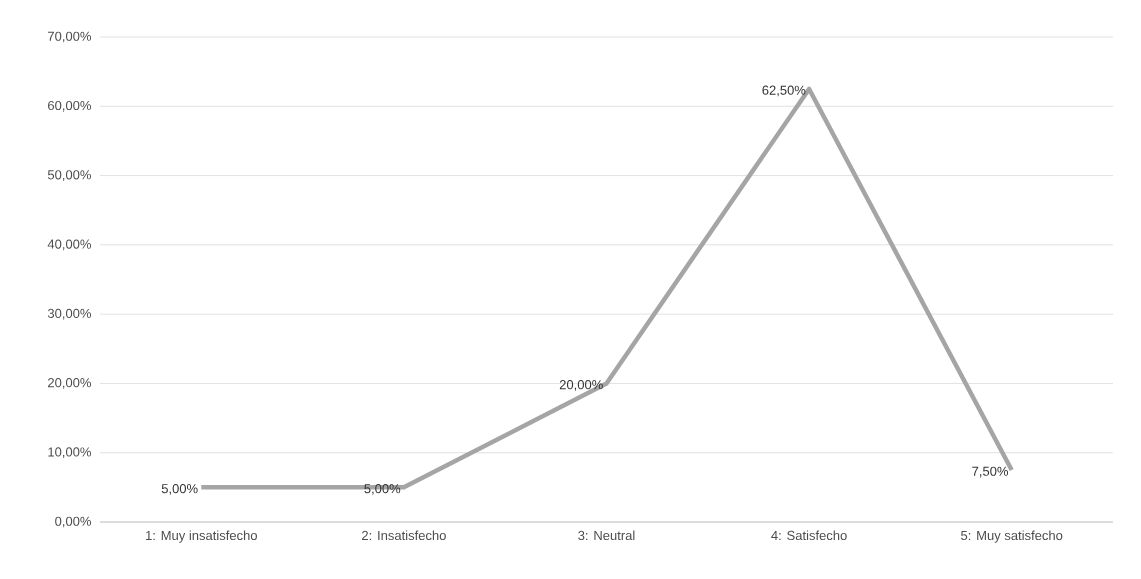  I want to click on x-tick-label: 2: Insatisfecho, so click(404, 535).